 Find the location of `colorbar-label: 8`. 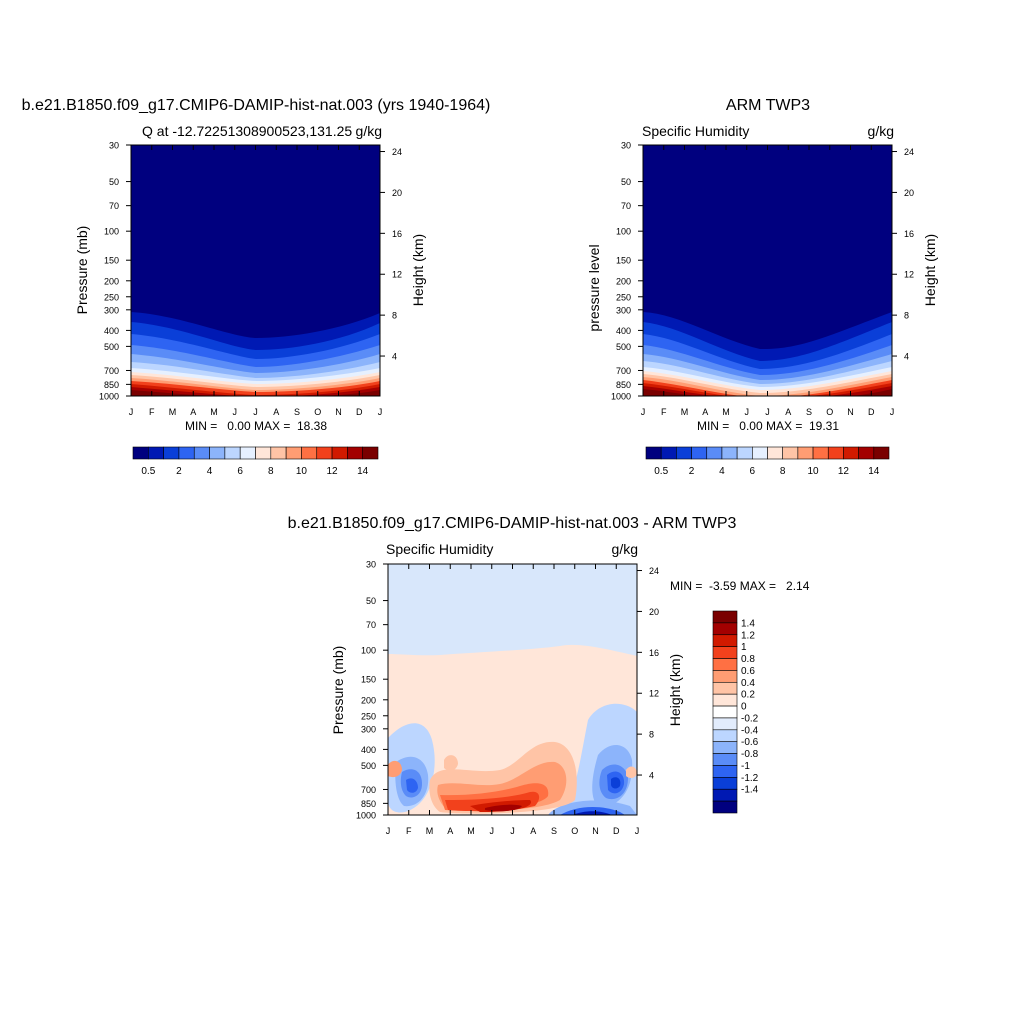

colorbar-label: 8 is located at coordinates (783, 471).